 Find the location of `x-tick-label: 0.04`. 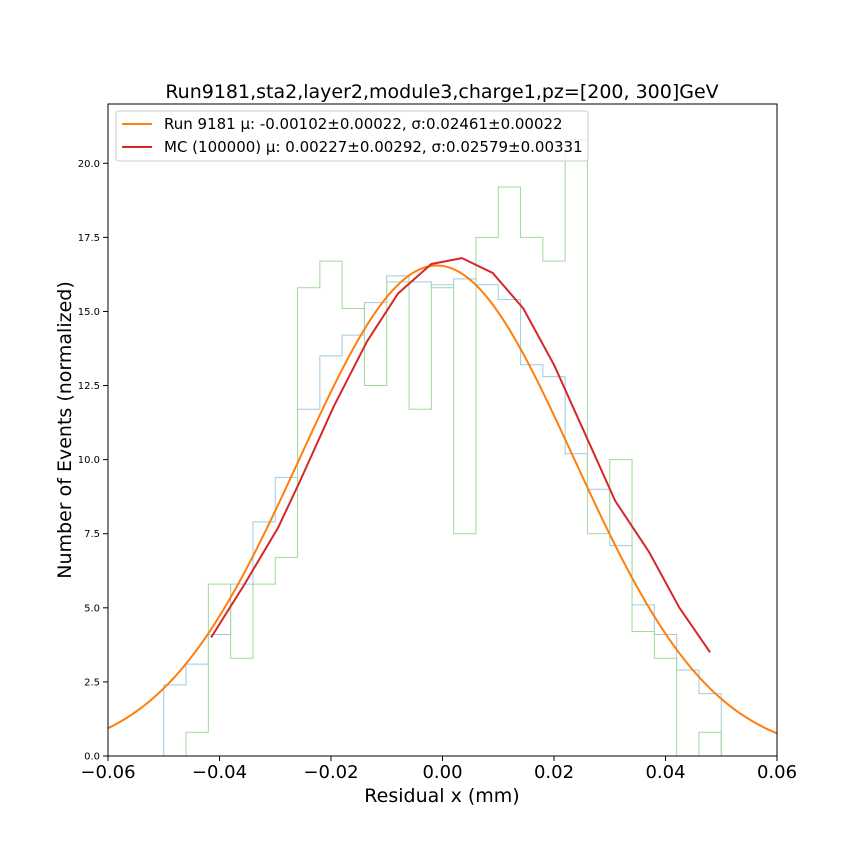

x-tick-label: 0.04 is located at coordinates (665, 772).